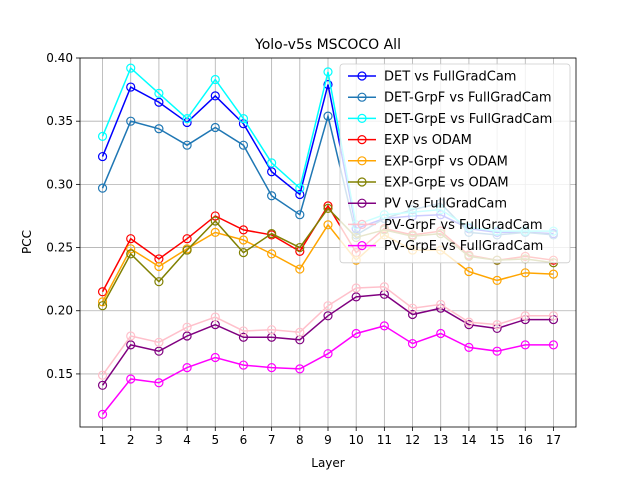 Image resolution: width=640 pixels, height=480 pixels. What do you see at coordinates (468, 98) in the screenshot?
I see `legend-label: DET-GrpF vs FullGradCam` at bounding box center [468, 98].